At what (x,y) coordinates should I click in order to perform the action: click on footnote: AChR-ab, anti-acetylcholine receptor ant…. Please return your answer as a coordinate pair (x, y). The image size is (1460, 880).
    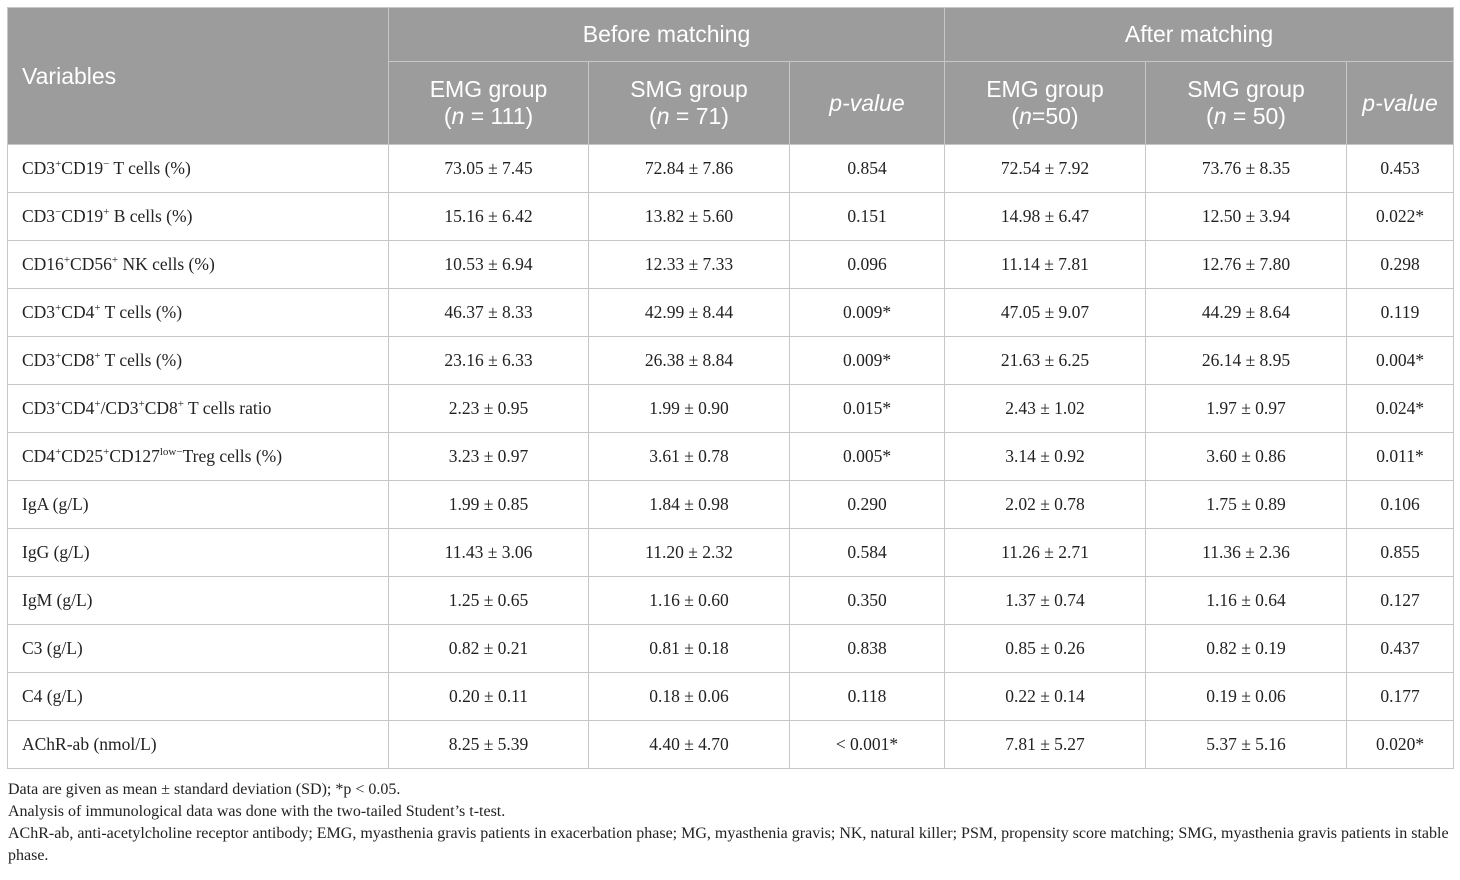
    Looking at the image, I should click on (728, 844).